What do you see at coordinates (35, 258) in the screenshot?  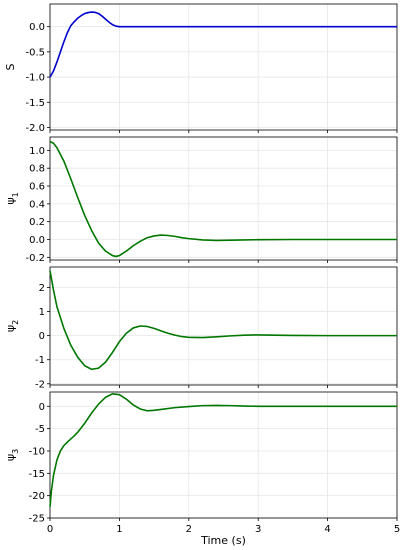 I see `y-tick-label: -0.2` at bounding box center [35, 258].